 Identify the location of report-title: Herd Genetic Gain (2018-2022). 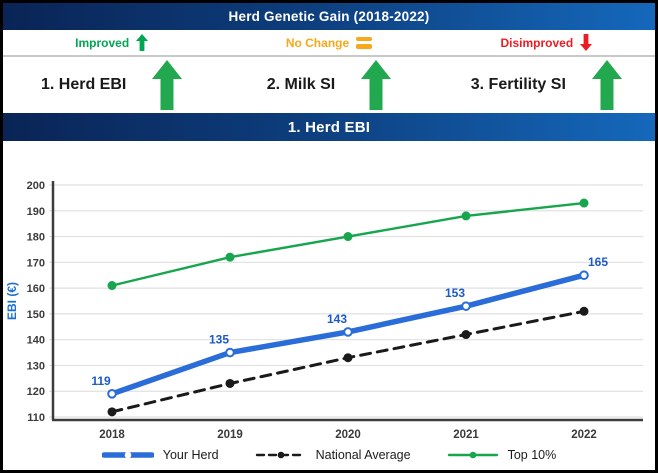
(329, 16).